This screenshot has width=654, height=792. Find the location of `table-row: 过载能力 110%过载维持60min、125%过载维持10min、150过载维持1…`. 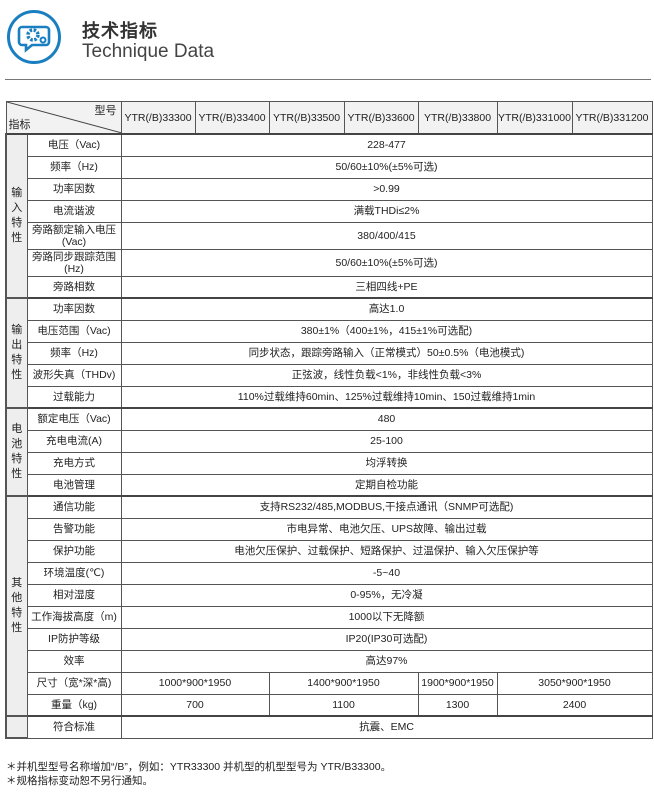

table-row: 过载能力 110%过载维持60min、125%过载维持10min、150过载维持1… is located at coordinates (329, 397).